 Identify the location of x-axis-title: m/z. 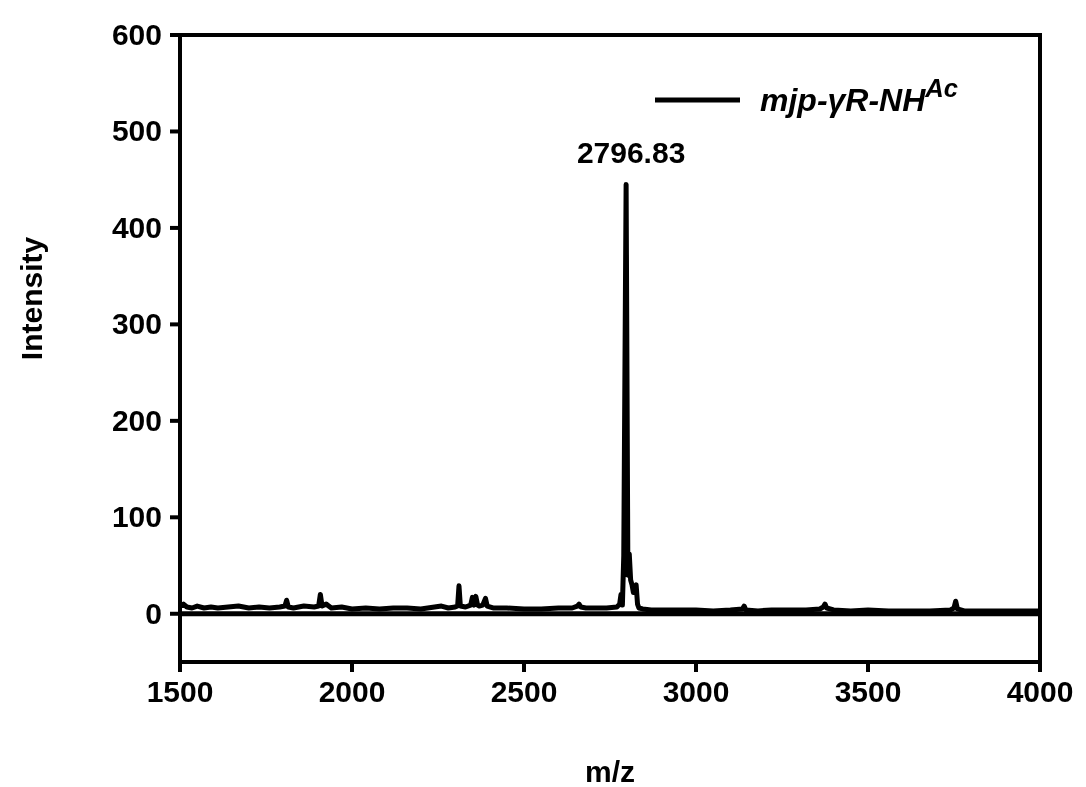
(610, 771).